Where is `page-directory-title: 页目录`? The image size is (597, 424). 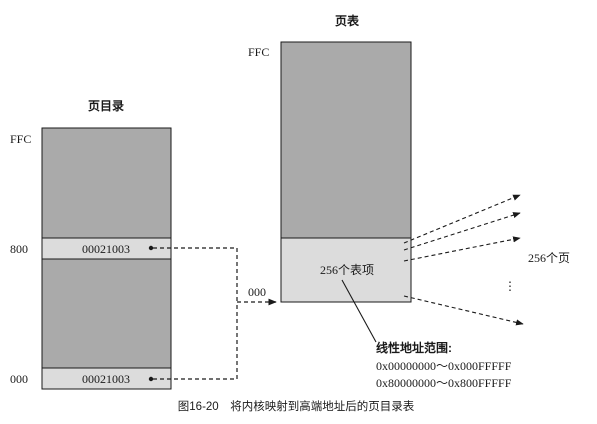 page-directory-title: 页目录 is located at coordinates (106, 106).